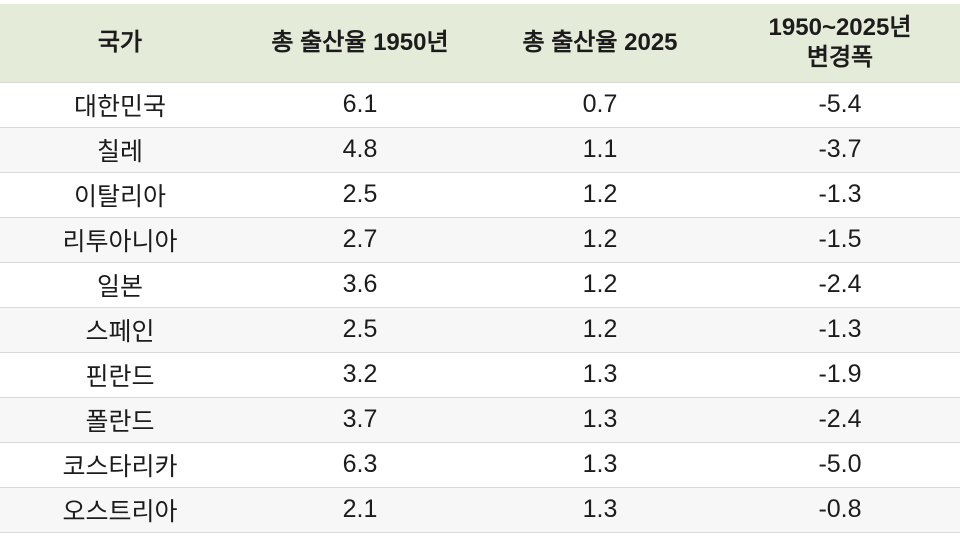 The height and width of the screenshot is (546, 960). I want to click on cell-rate-2025: 1.1, so click(600, 150).